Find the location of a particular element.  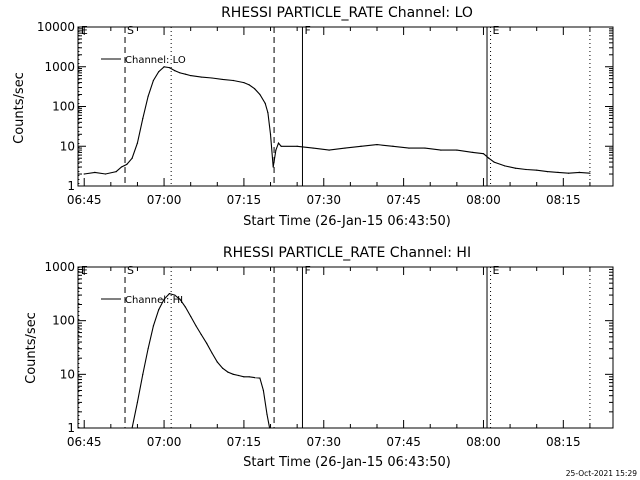

lo-x-tick-label: 07:15 is located at coordinates (244, 200).